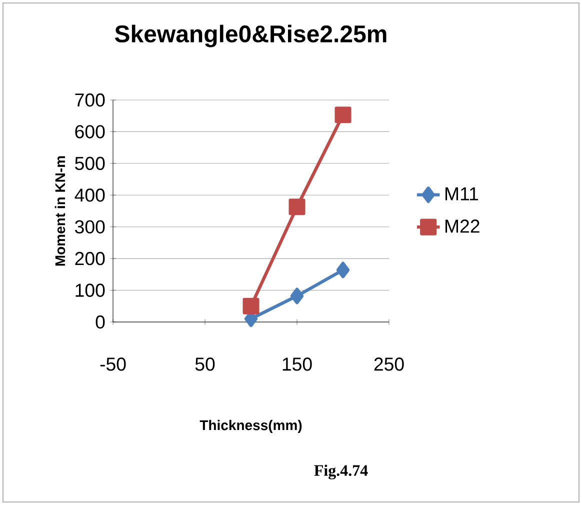  I want to click on y-tick-label: 200, so click(90, 259).